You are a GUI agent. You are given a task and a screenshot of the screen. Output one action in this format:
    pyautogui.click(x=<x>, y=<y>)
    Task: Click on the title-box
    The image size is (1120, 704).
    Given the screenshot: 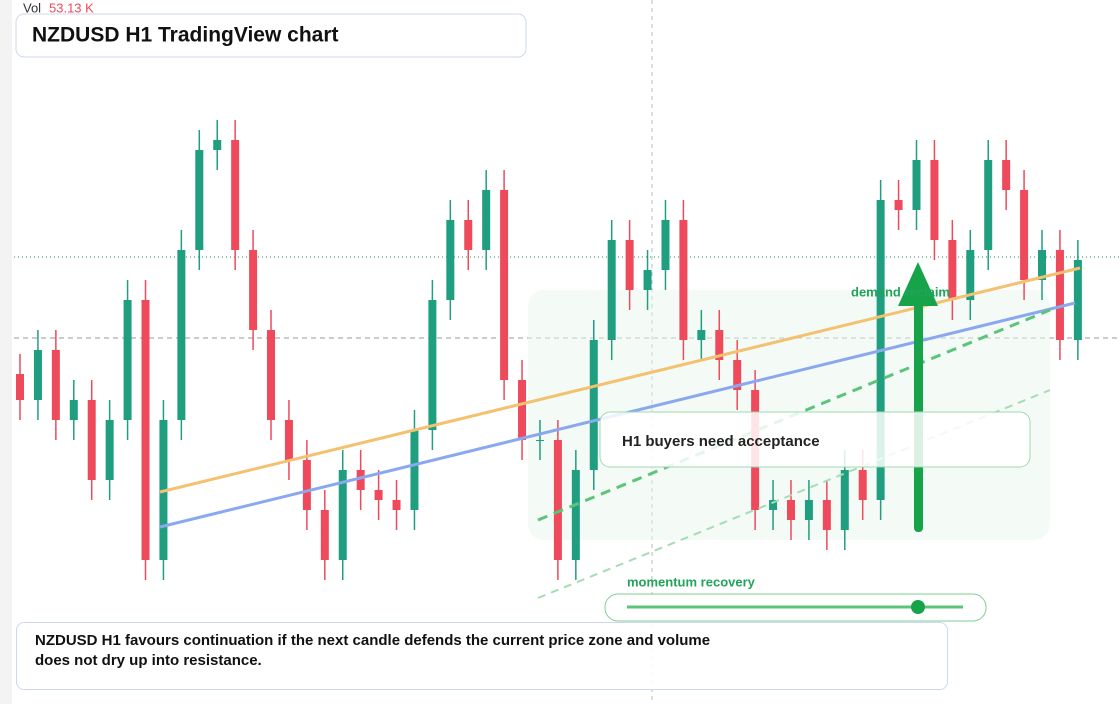 What is the action you would take?
    pyautogui.click(x=271, y=35)
    